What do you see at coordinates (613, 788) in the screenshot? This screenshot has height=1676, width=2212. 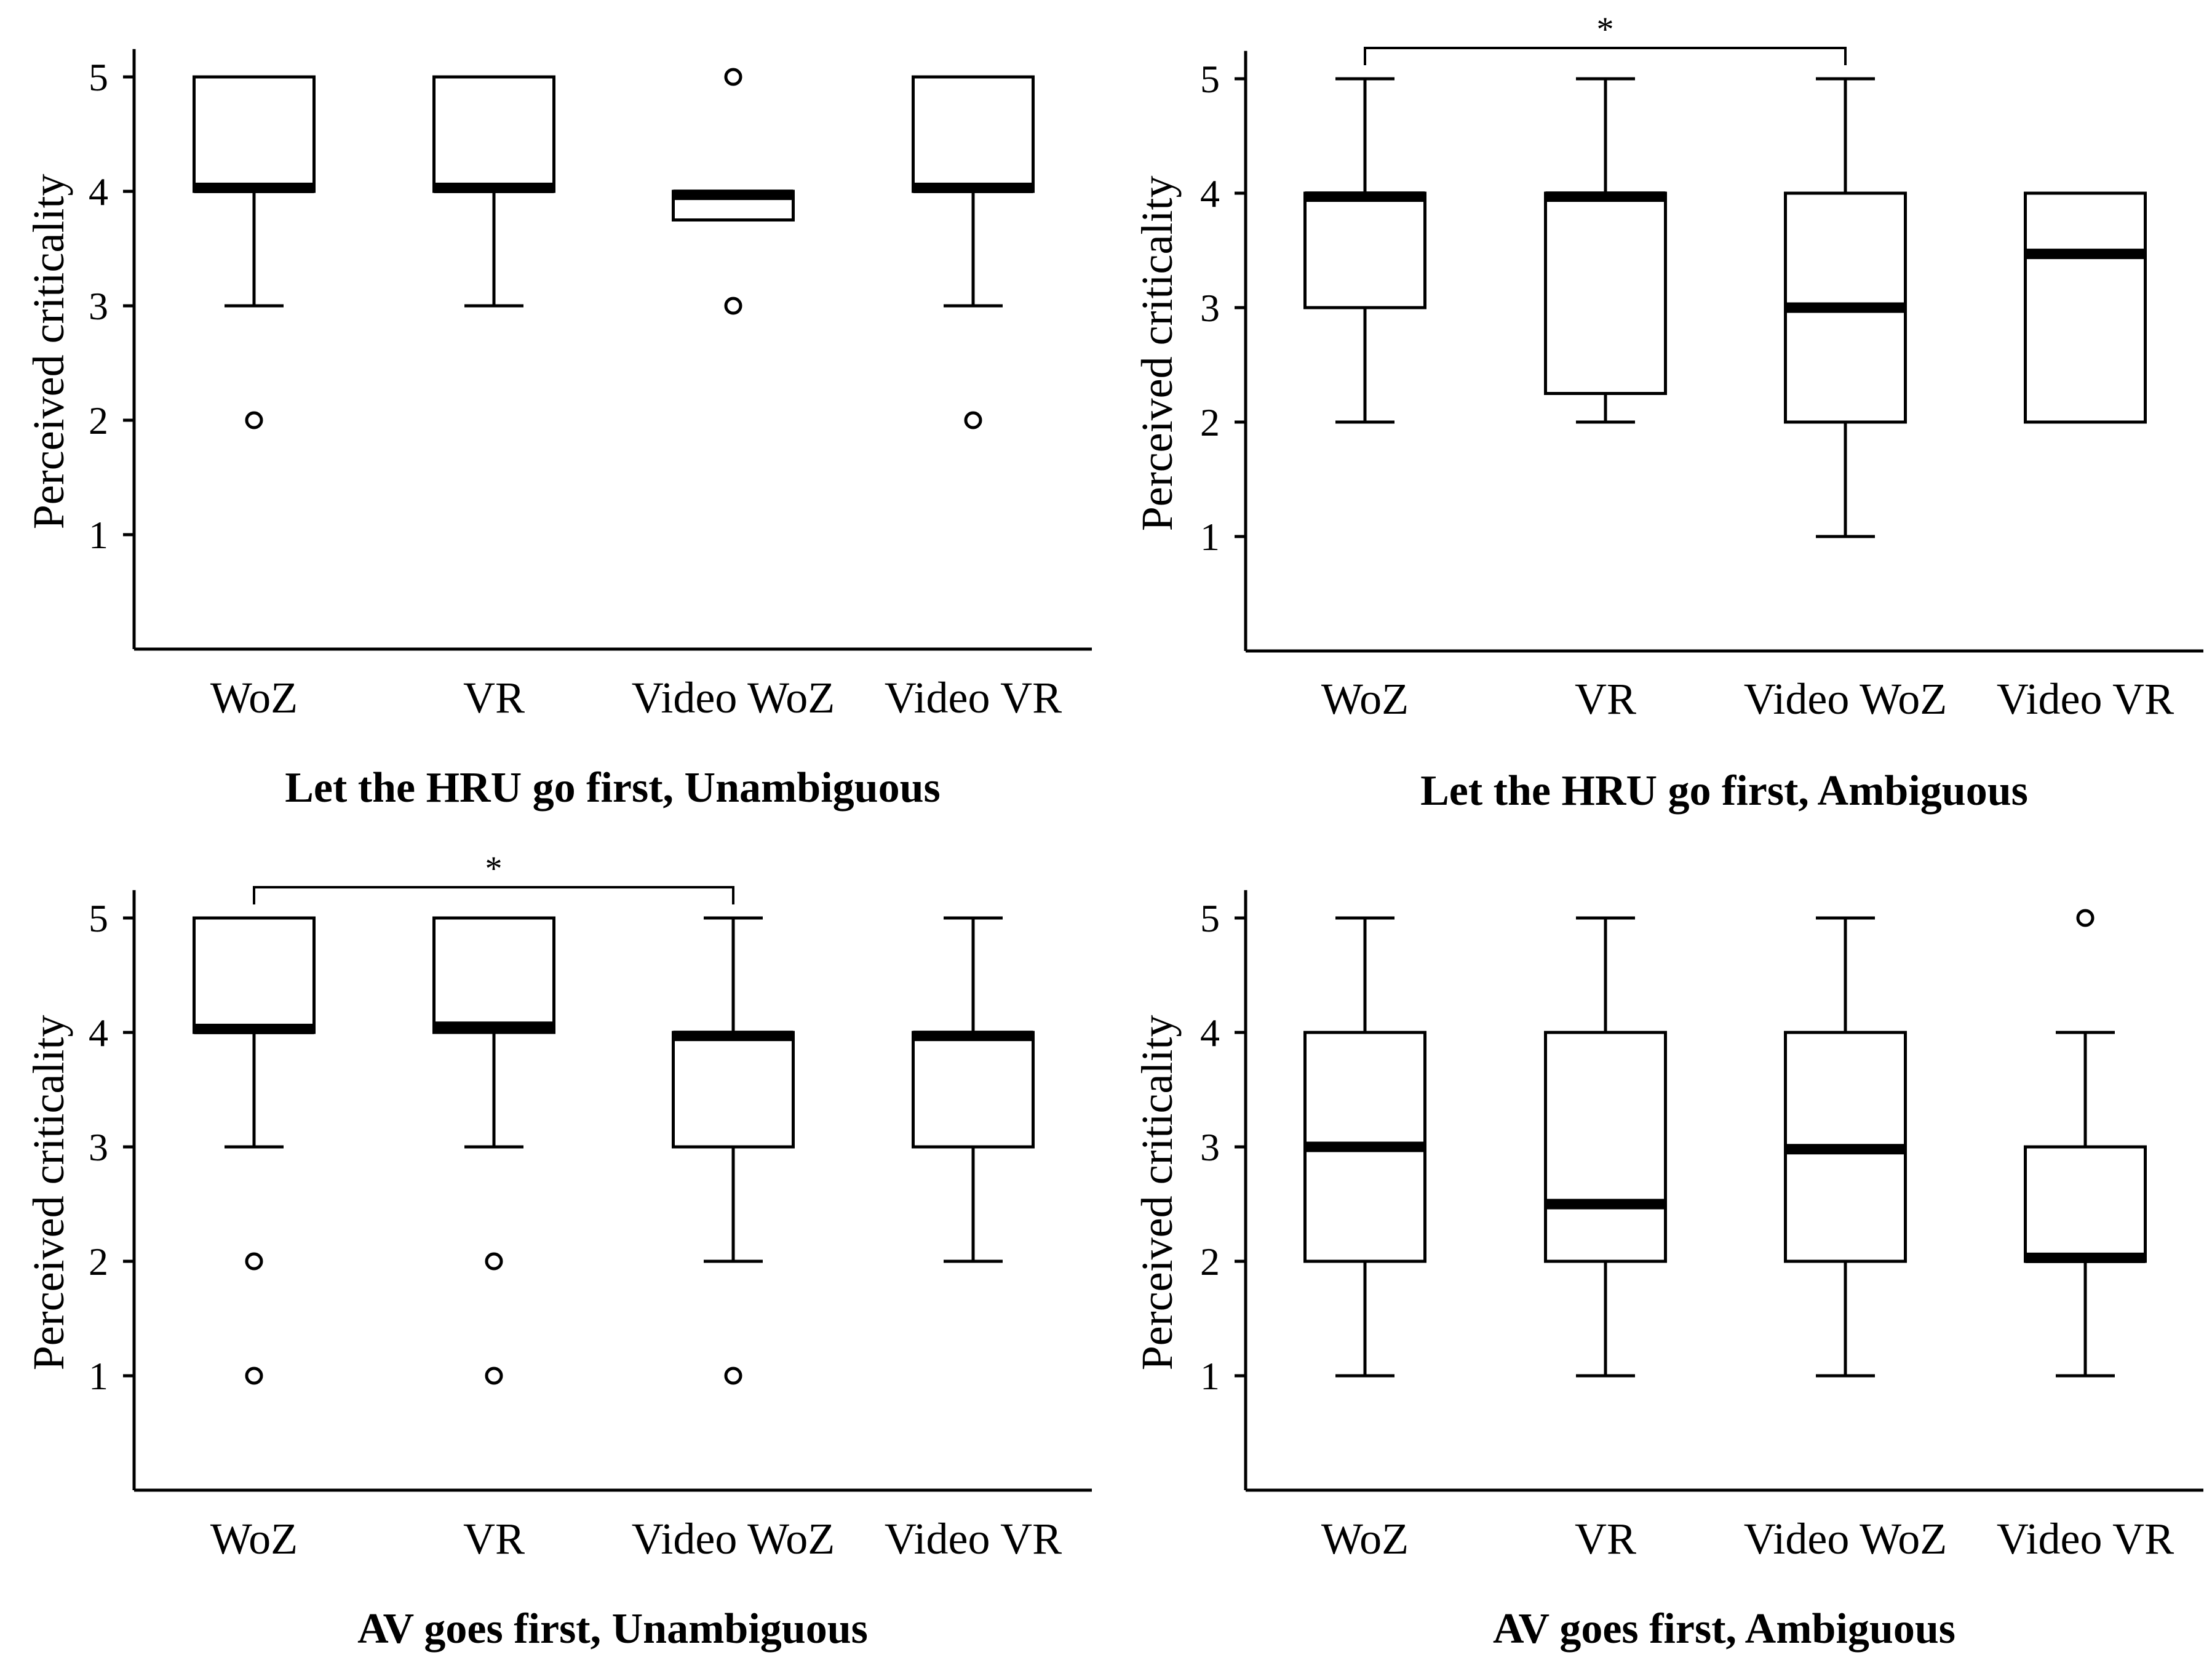 I see `panel-title: Let the HRU go first, Unambiguous` at bounding box center [613, 788].